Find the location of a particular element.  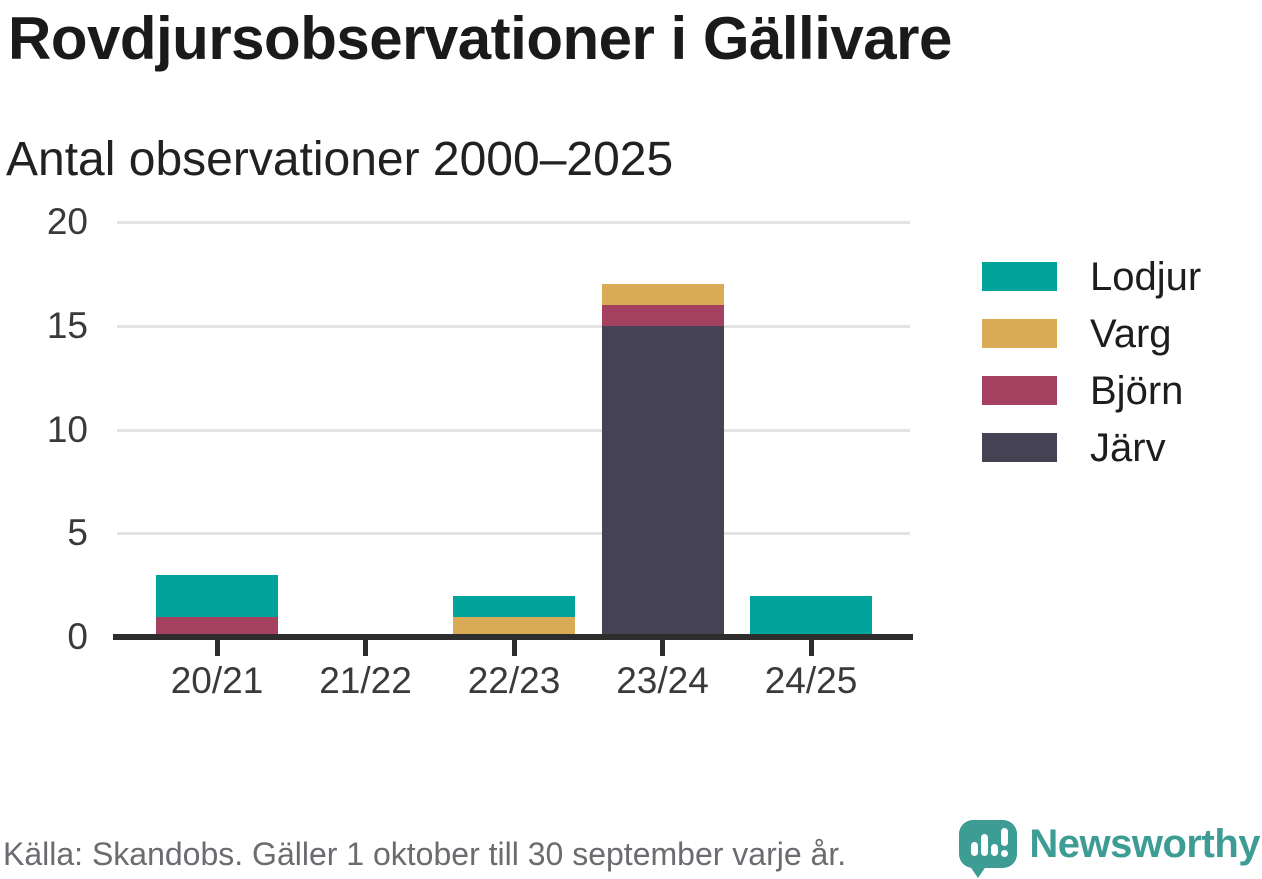

speech-bubble-tail is located at coordinates (978, 870).